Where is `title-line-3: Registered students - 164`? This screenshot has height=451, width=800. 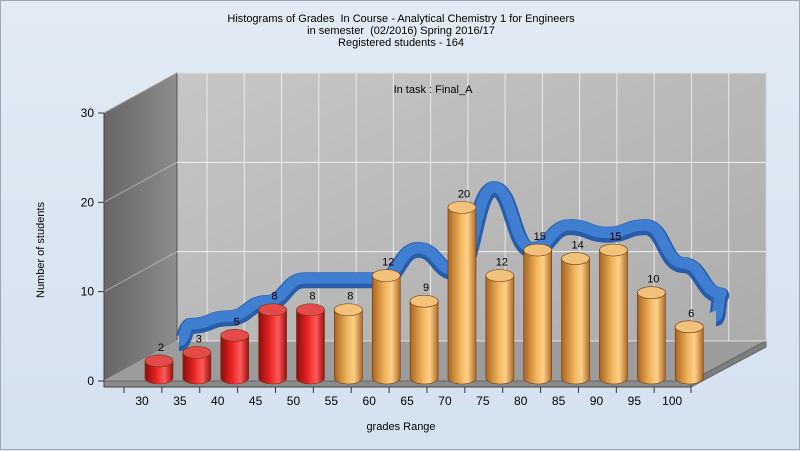
title-line-3: Registered students - 164 is located at coordinates (401, 43).